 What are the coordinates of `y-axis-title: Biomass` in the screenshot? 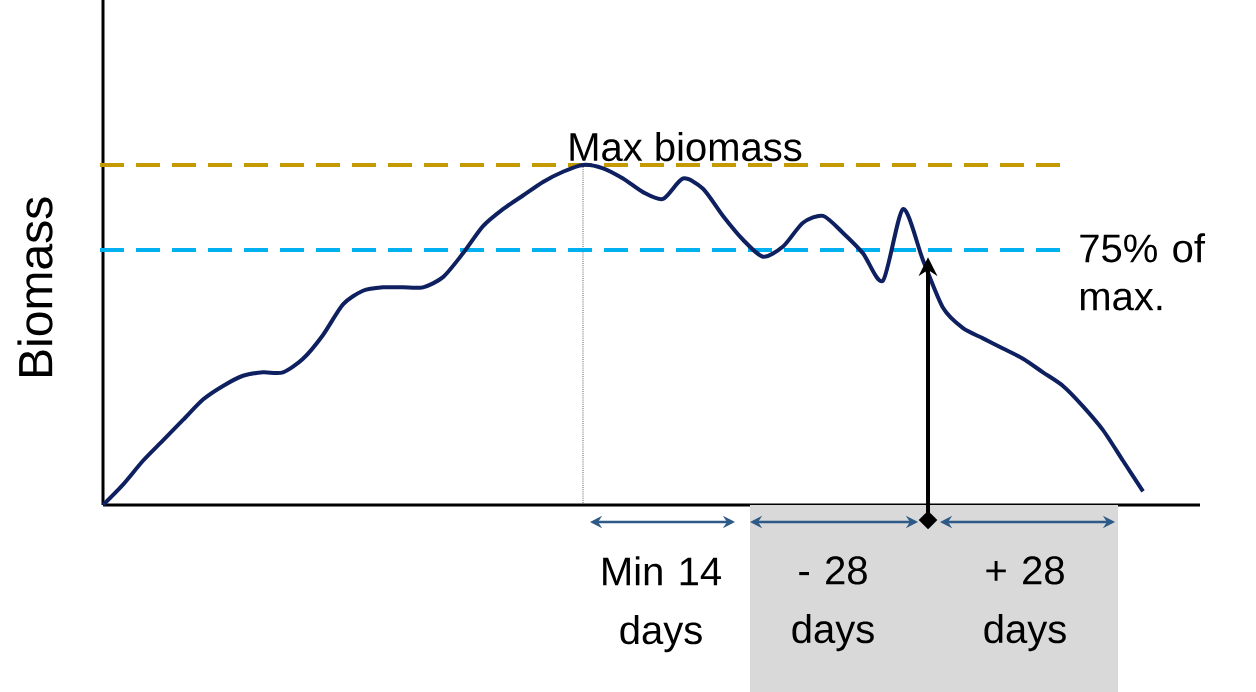 It's located at (35, 286).